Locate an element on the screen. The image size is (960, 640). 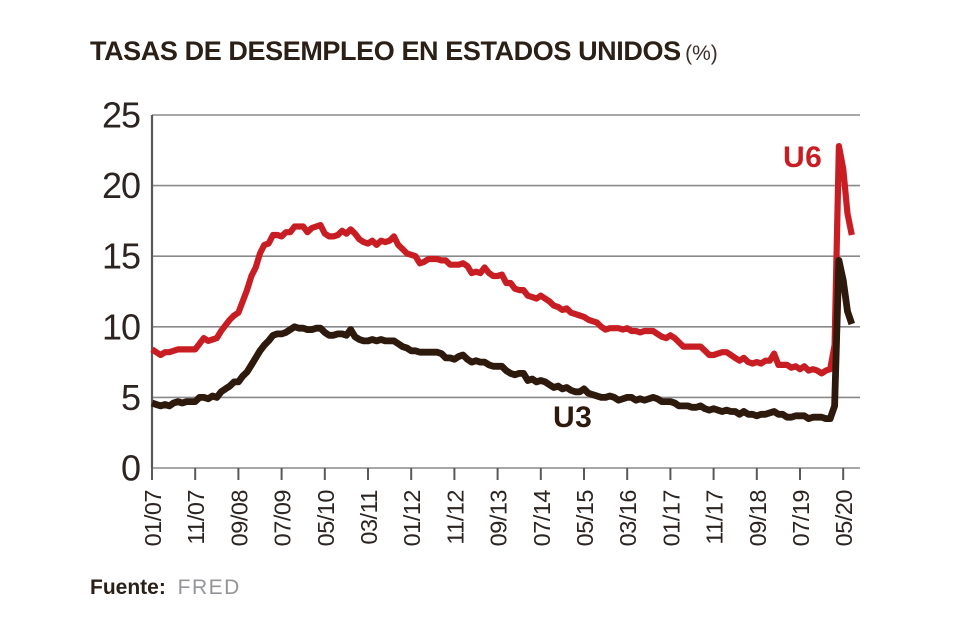
y-tick-label-20: 20 is located at coordinates (121, 185).